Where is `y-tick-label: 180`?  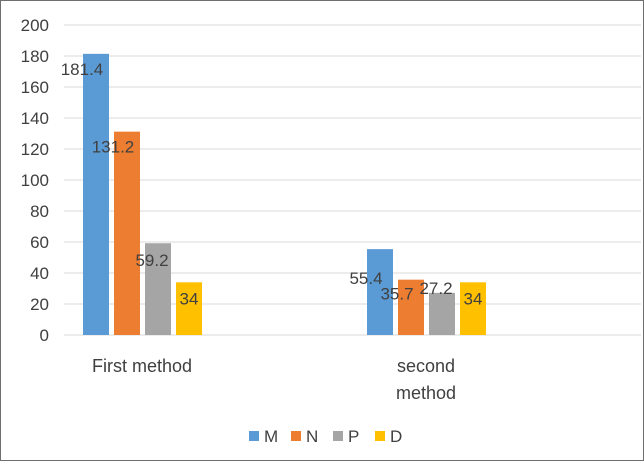
y-tick-label: 180 is located at coordinates (35, 56).